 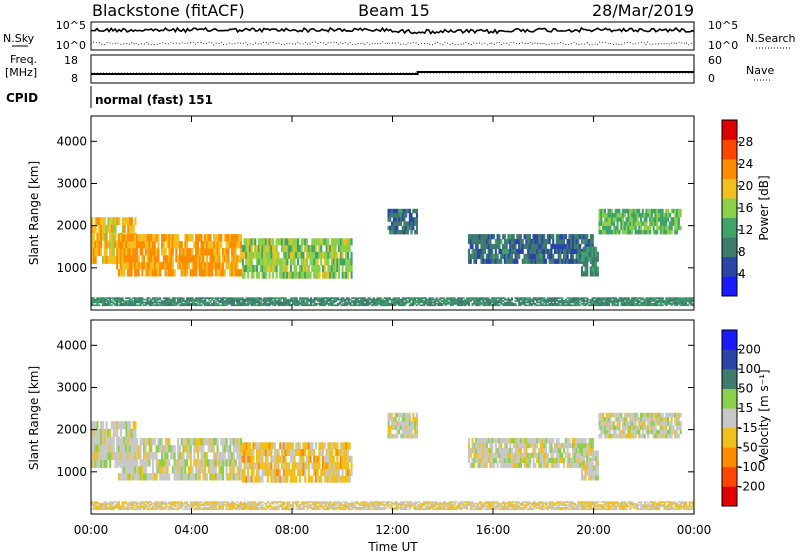 I want to click on sky-noise-line, so click(x=392, y=31).